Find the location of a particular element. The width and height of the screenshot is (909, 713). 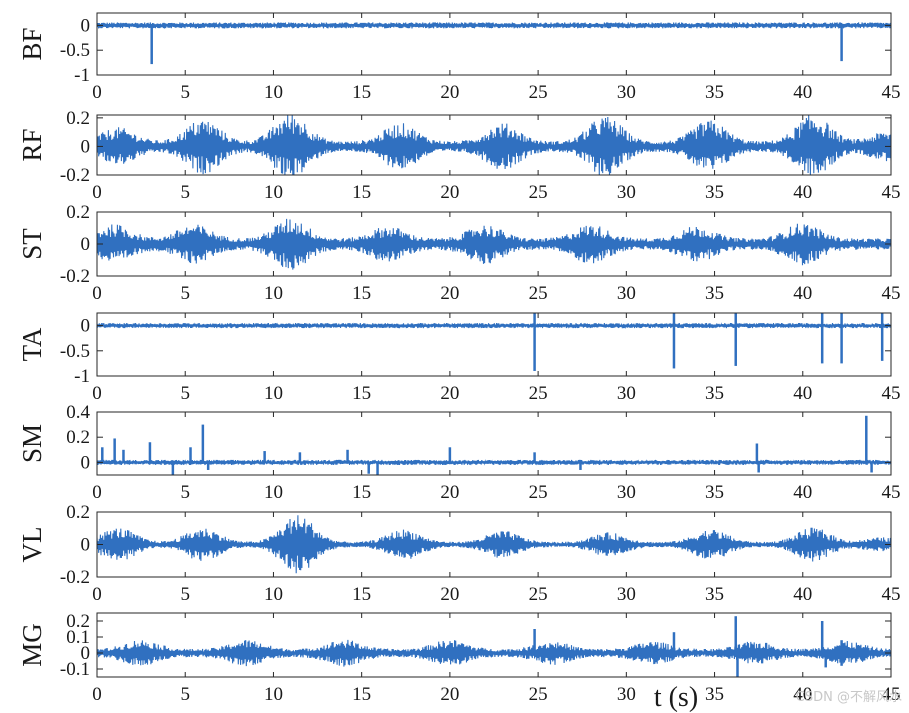

y-axis-label-vl: VL is located at coordinates (32, 545).